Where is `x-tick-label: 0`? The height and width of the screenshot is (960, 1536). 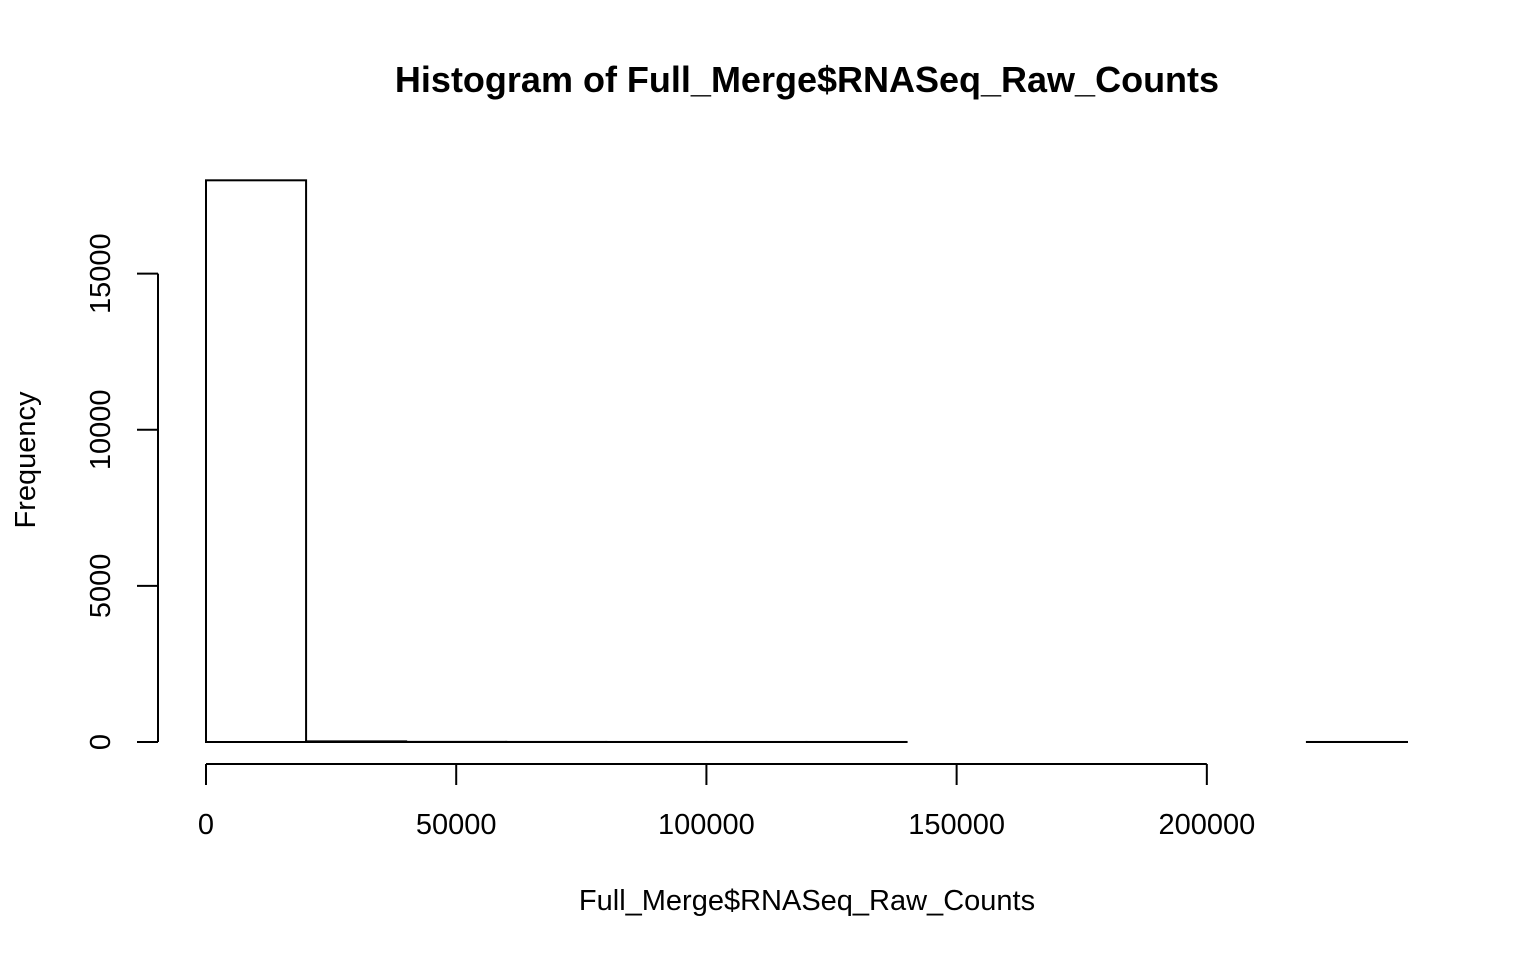 x-tick-label: 0 is located at coordinates (206, 825).